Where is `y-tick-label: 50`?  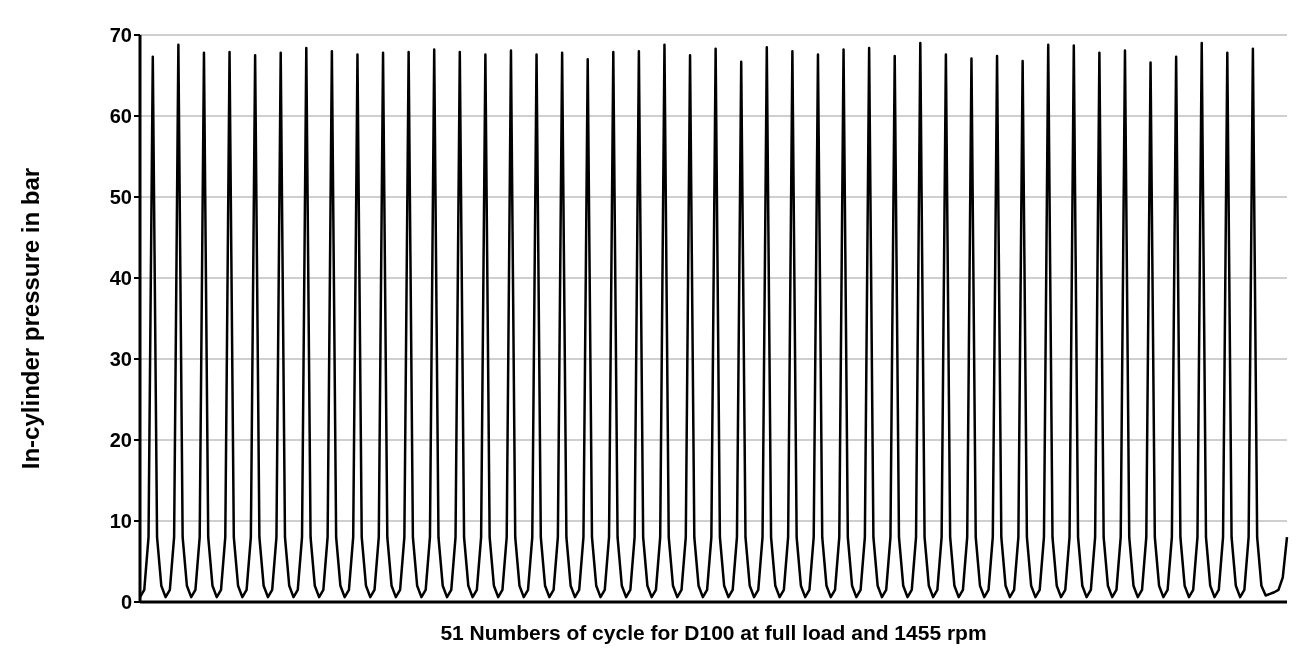 y-tick-label: 50 is located at coordinates (120, 197).